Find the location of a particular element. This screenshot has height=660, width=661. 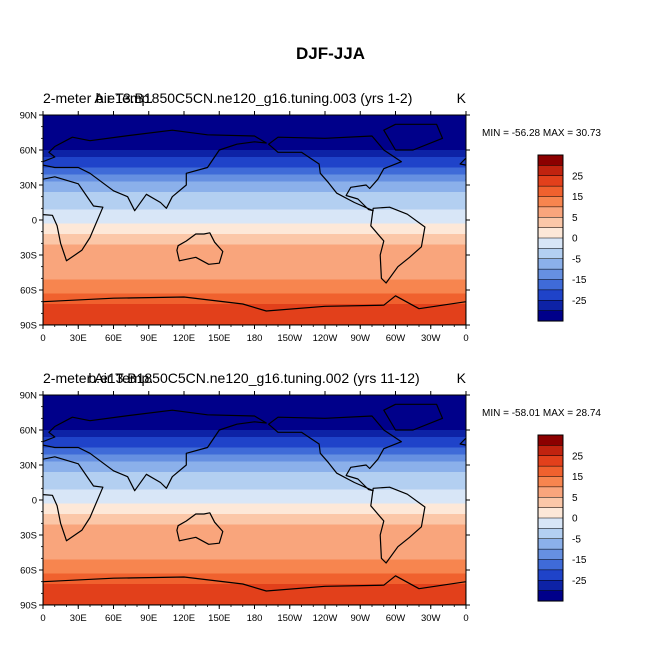

x-tick-label: 30W is located at coordinates (431, 618).